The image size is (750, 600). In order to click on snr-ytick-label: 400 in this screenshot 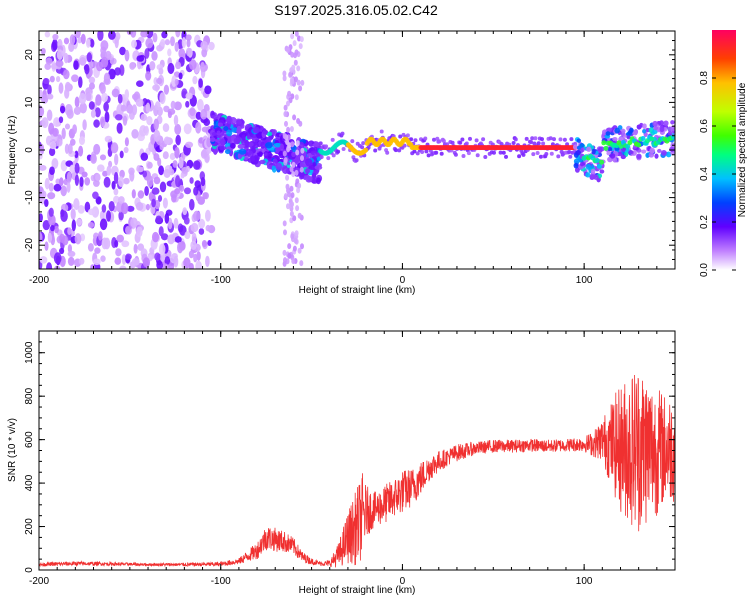, I will do `click(29, 482)`.